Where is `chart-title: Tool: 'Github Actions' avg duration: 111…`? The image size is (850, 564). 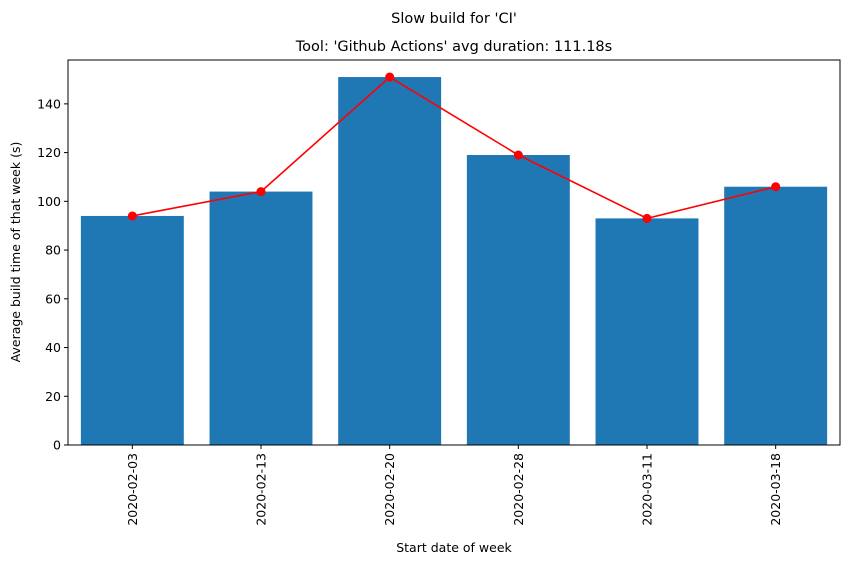 chart-title: Tool: 'Github Actions' avg duration: 111… is located at coordinates (453, 47).